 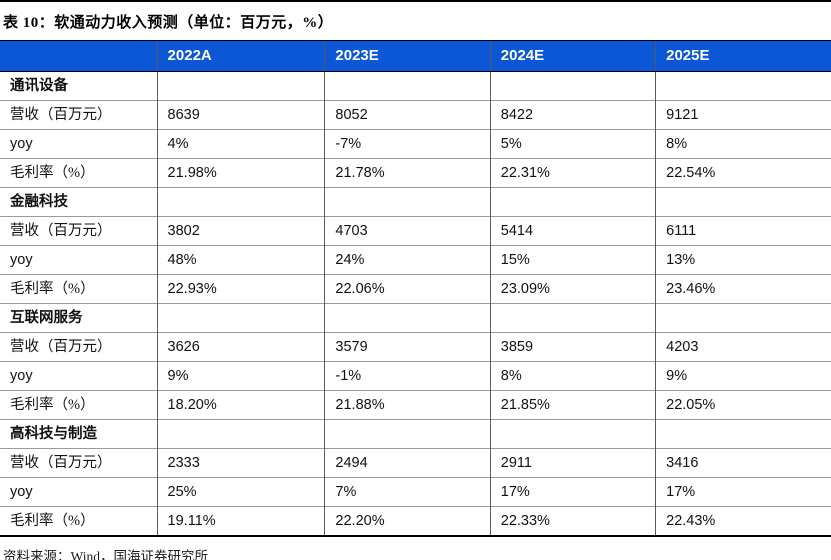 I want to click on value-cell: 4203, so click(x=743, y=347).